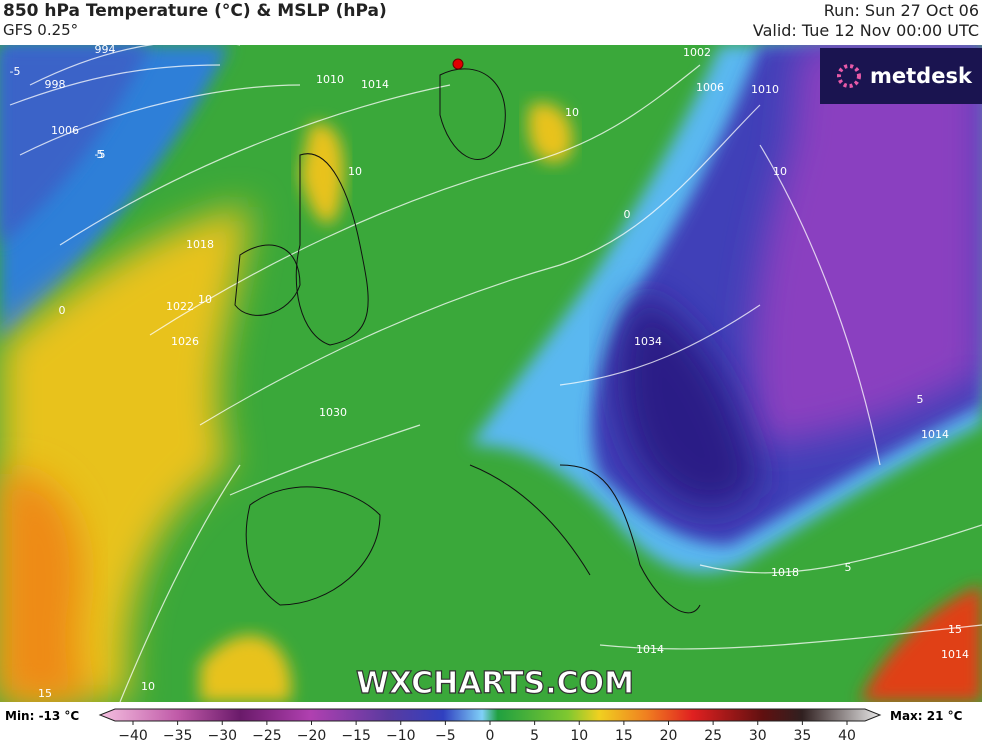 The width and height of the screenshot is (982, 752). I want to click on run-time: Run: Sun 27 Oct 06, so click(901, 10).